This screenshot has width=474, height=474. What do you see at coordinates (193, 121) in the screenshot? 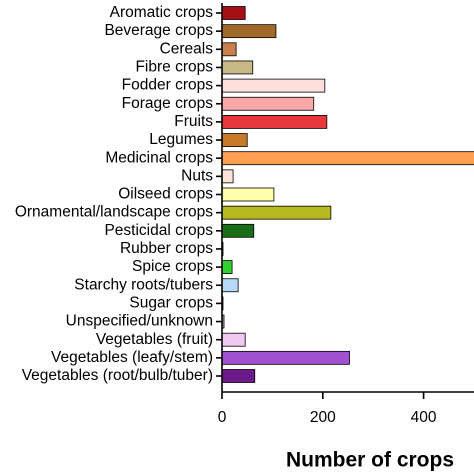
I see `y-tick-label: Fruits` at bounding box center [193, 121].